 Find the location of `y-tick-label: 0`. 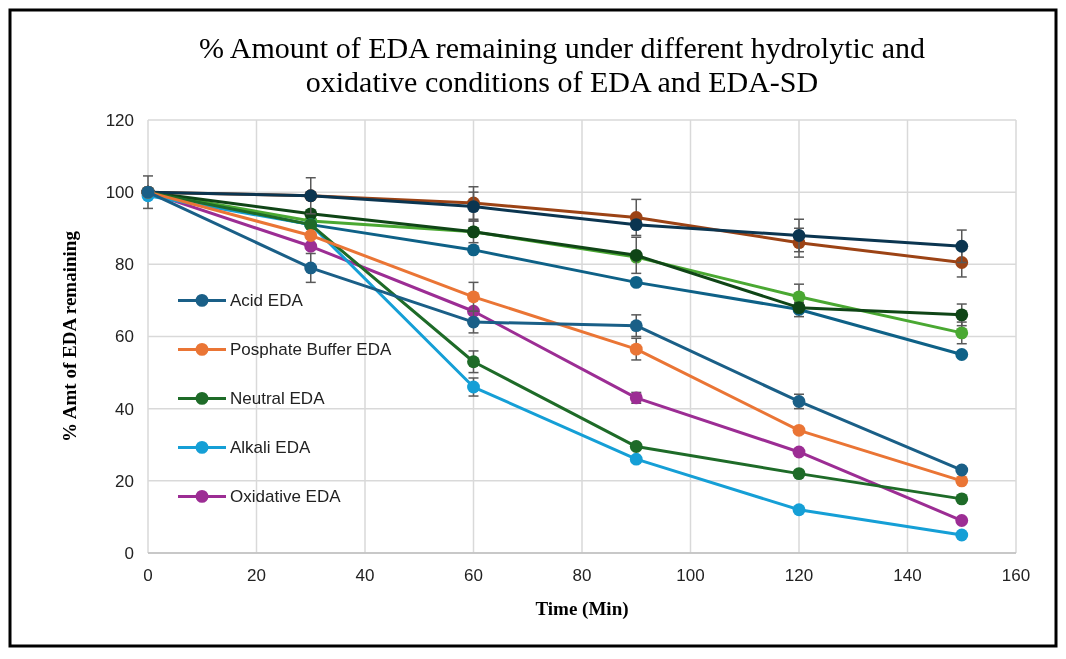

y-tick-label: 0 is located at coordinates (129, 553).